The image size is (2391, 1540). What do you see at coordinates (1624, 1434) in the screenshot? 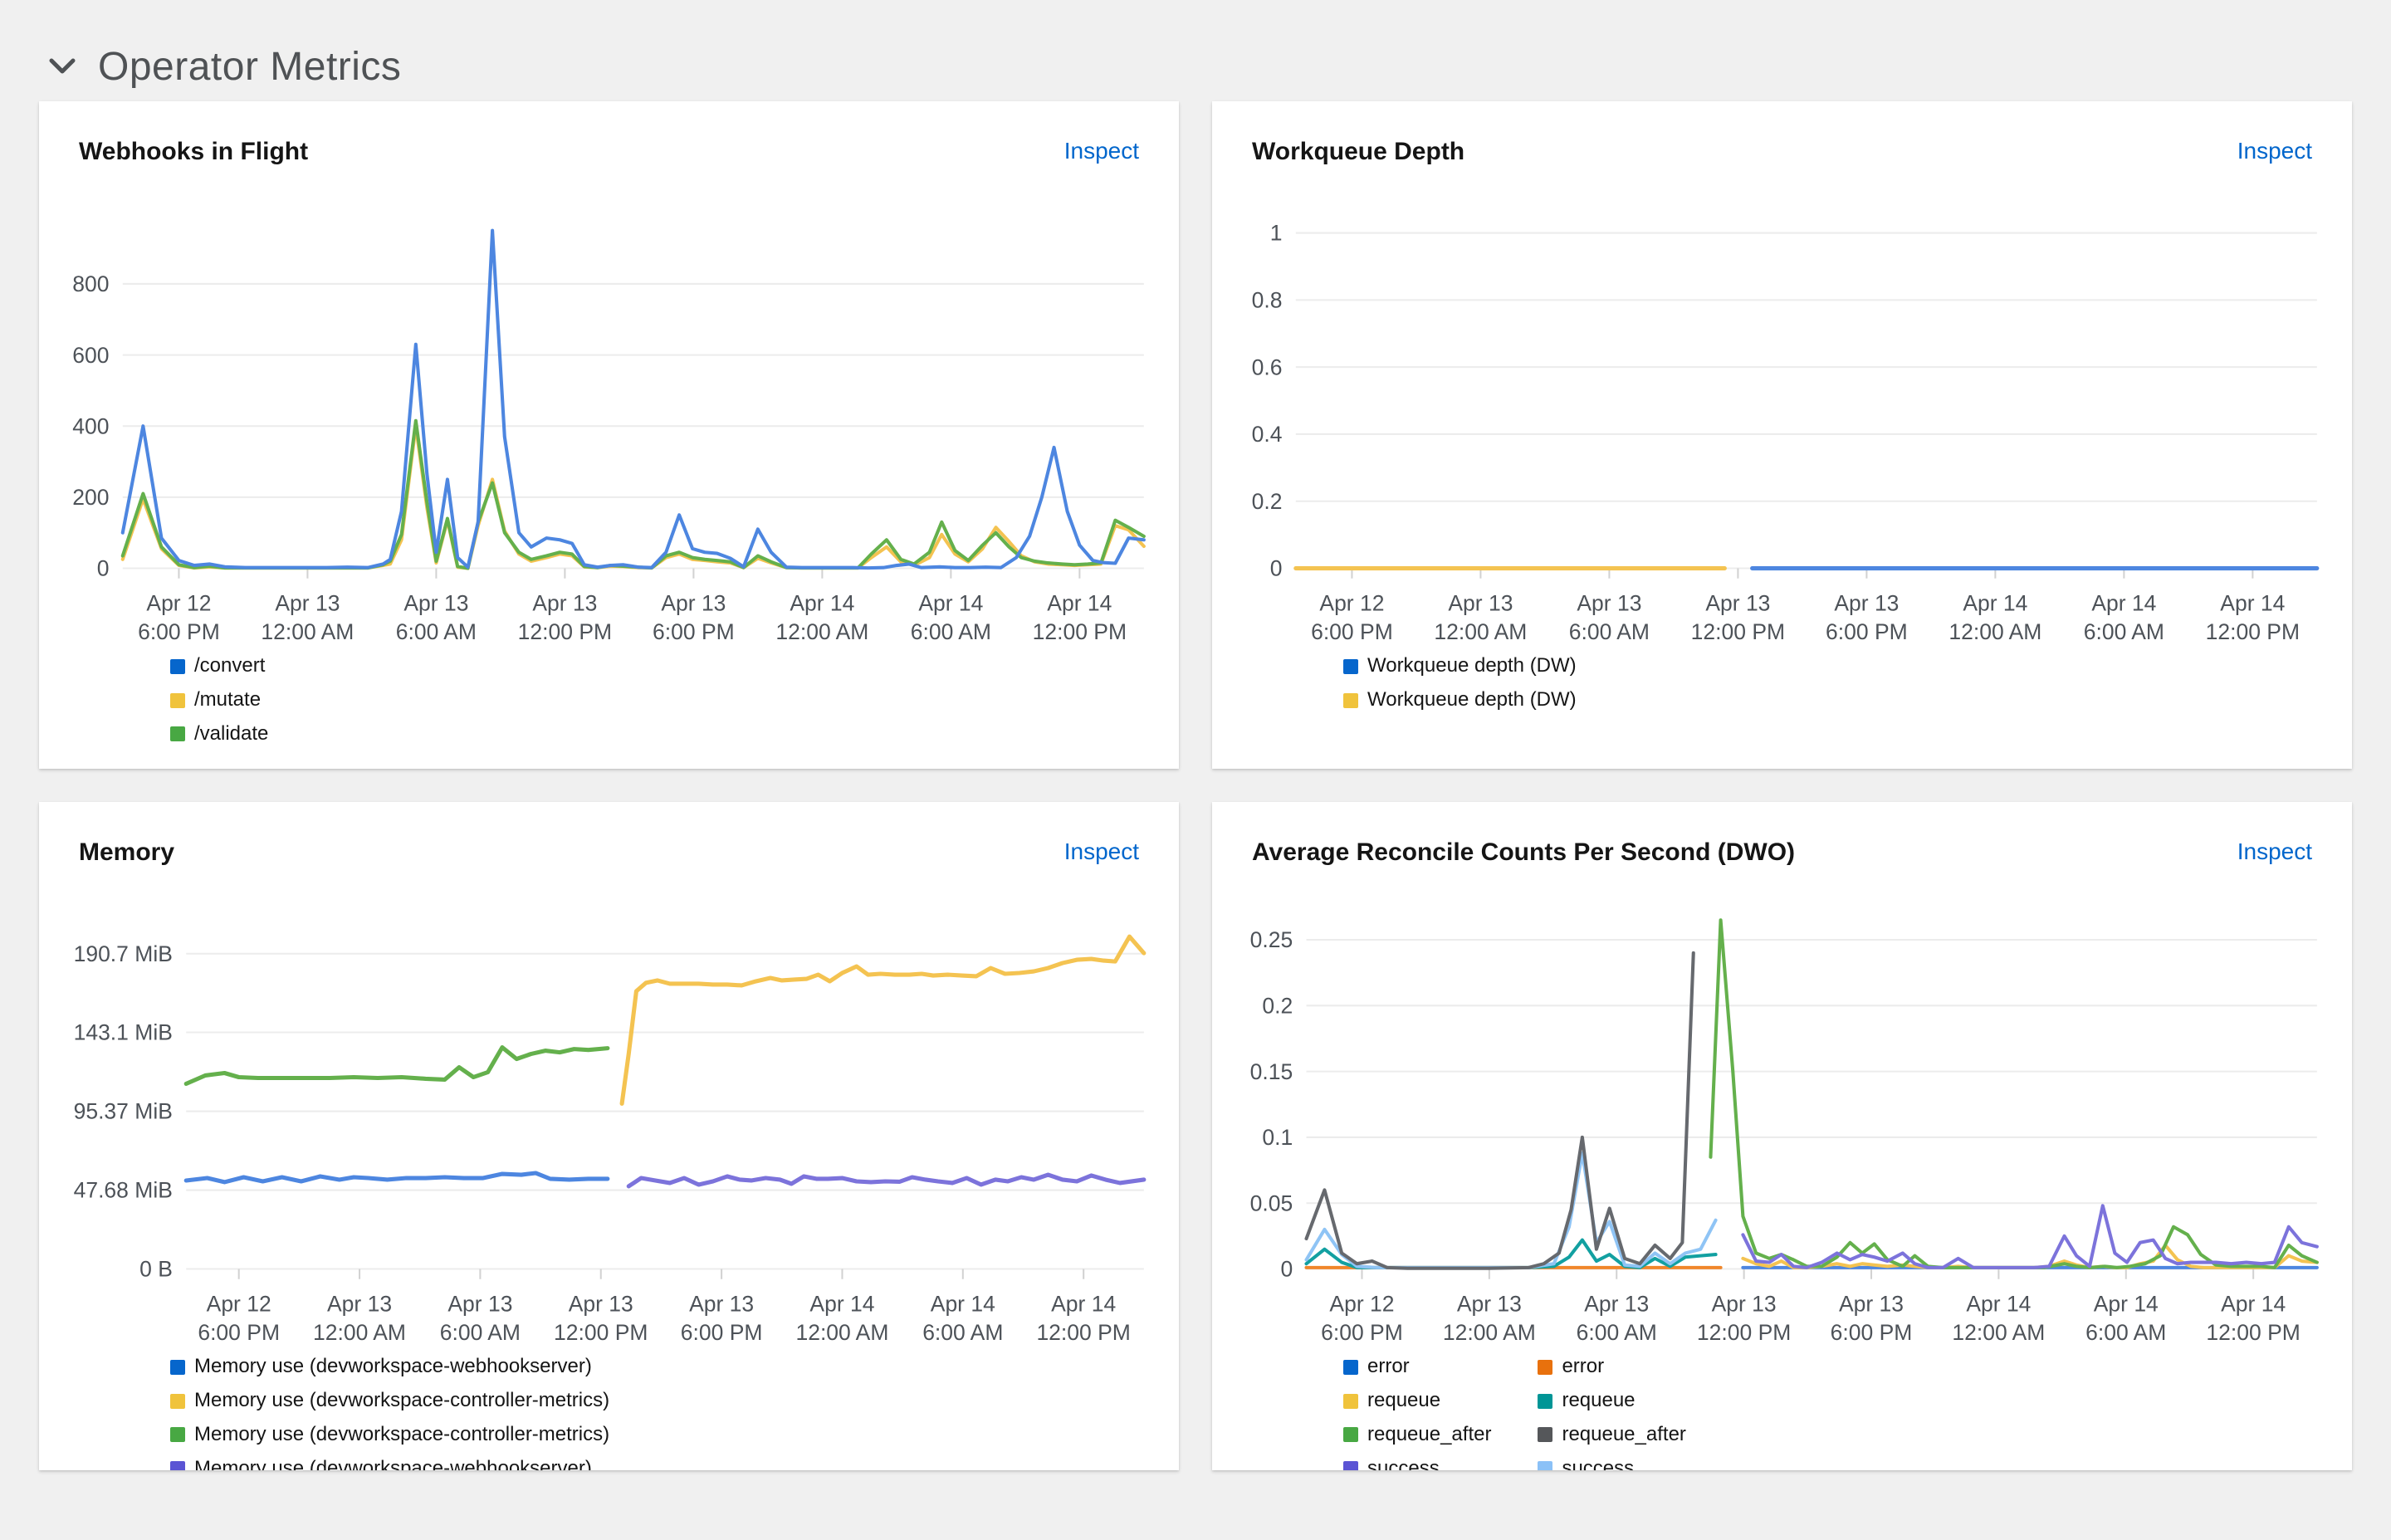
I see `legend-label: requeue_after` at bounding box center [1624, 1434].